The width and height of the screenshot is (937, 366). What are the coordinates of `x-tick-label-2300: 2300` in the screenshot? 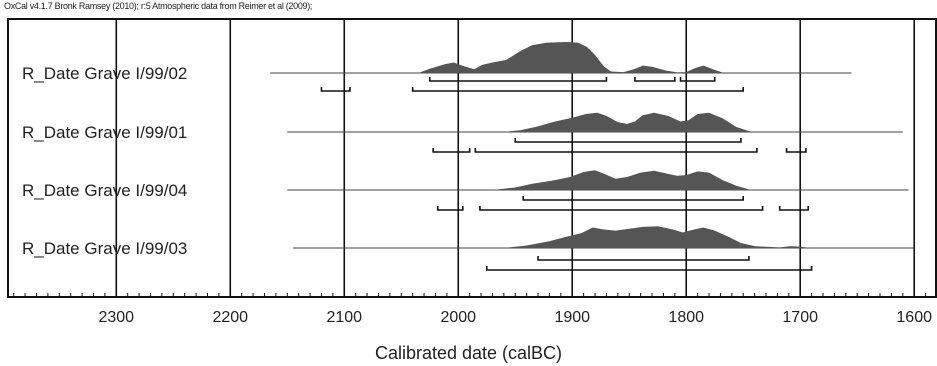 It's located at (116, 317).